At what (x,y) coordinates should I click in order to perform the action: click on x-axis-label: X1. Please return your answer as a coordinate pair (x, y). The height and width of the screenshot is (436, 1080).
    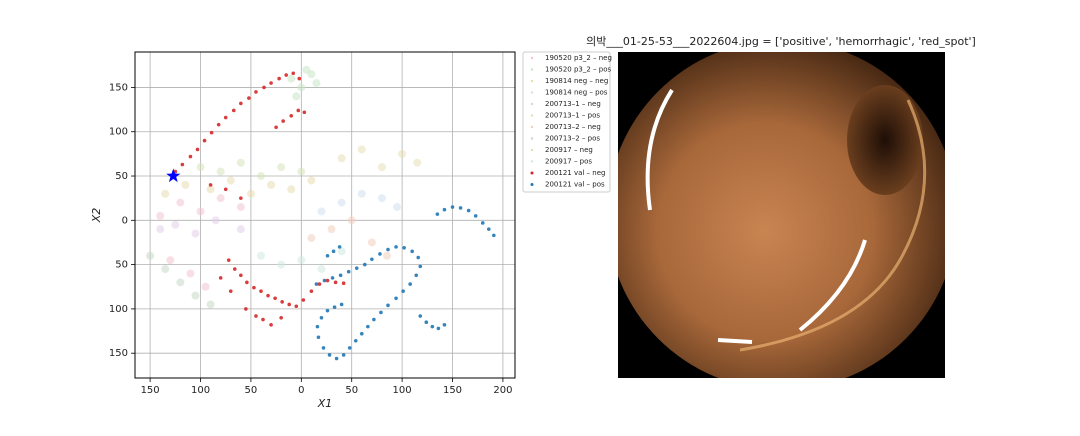
    Looking at the image, I should click on (325, 403).